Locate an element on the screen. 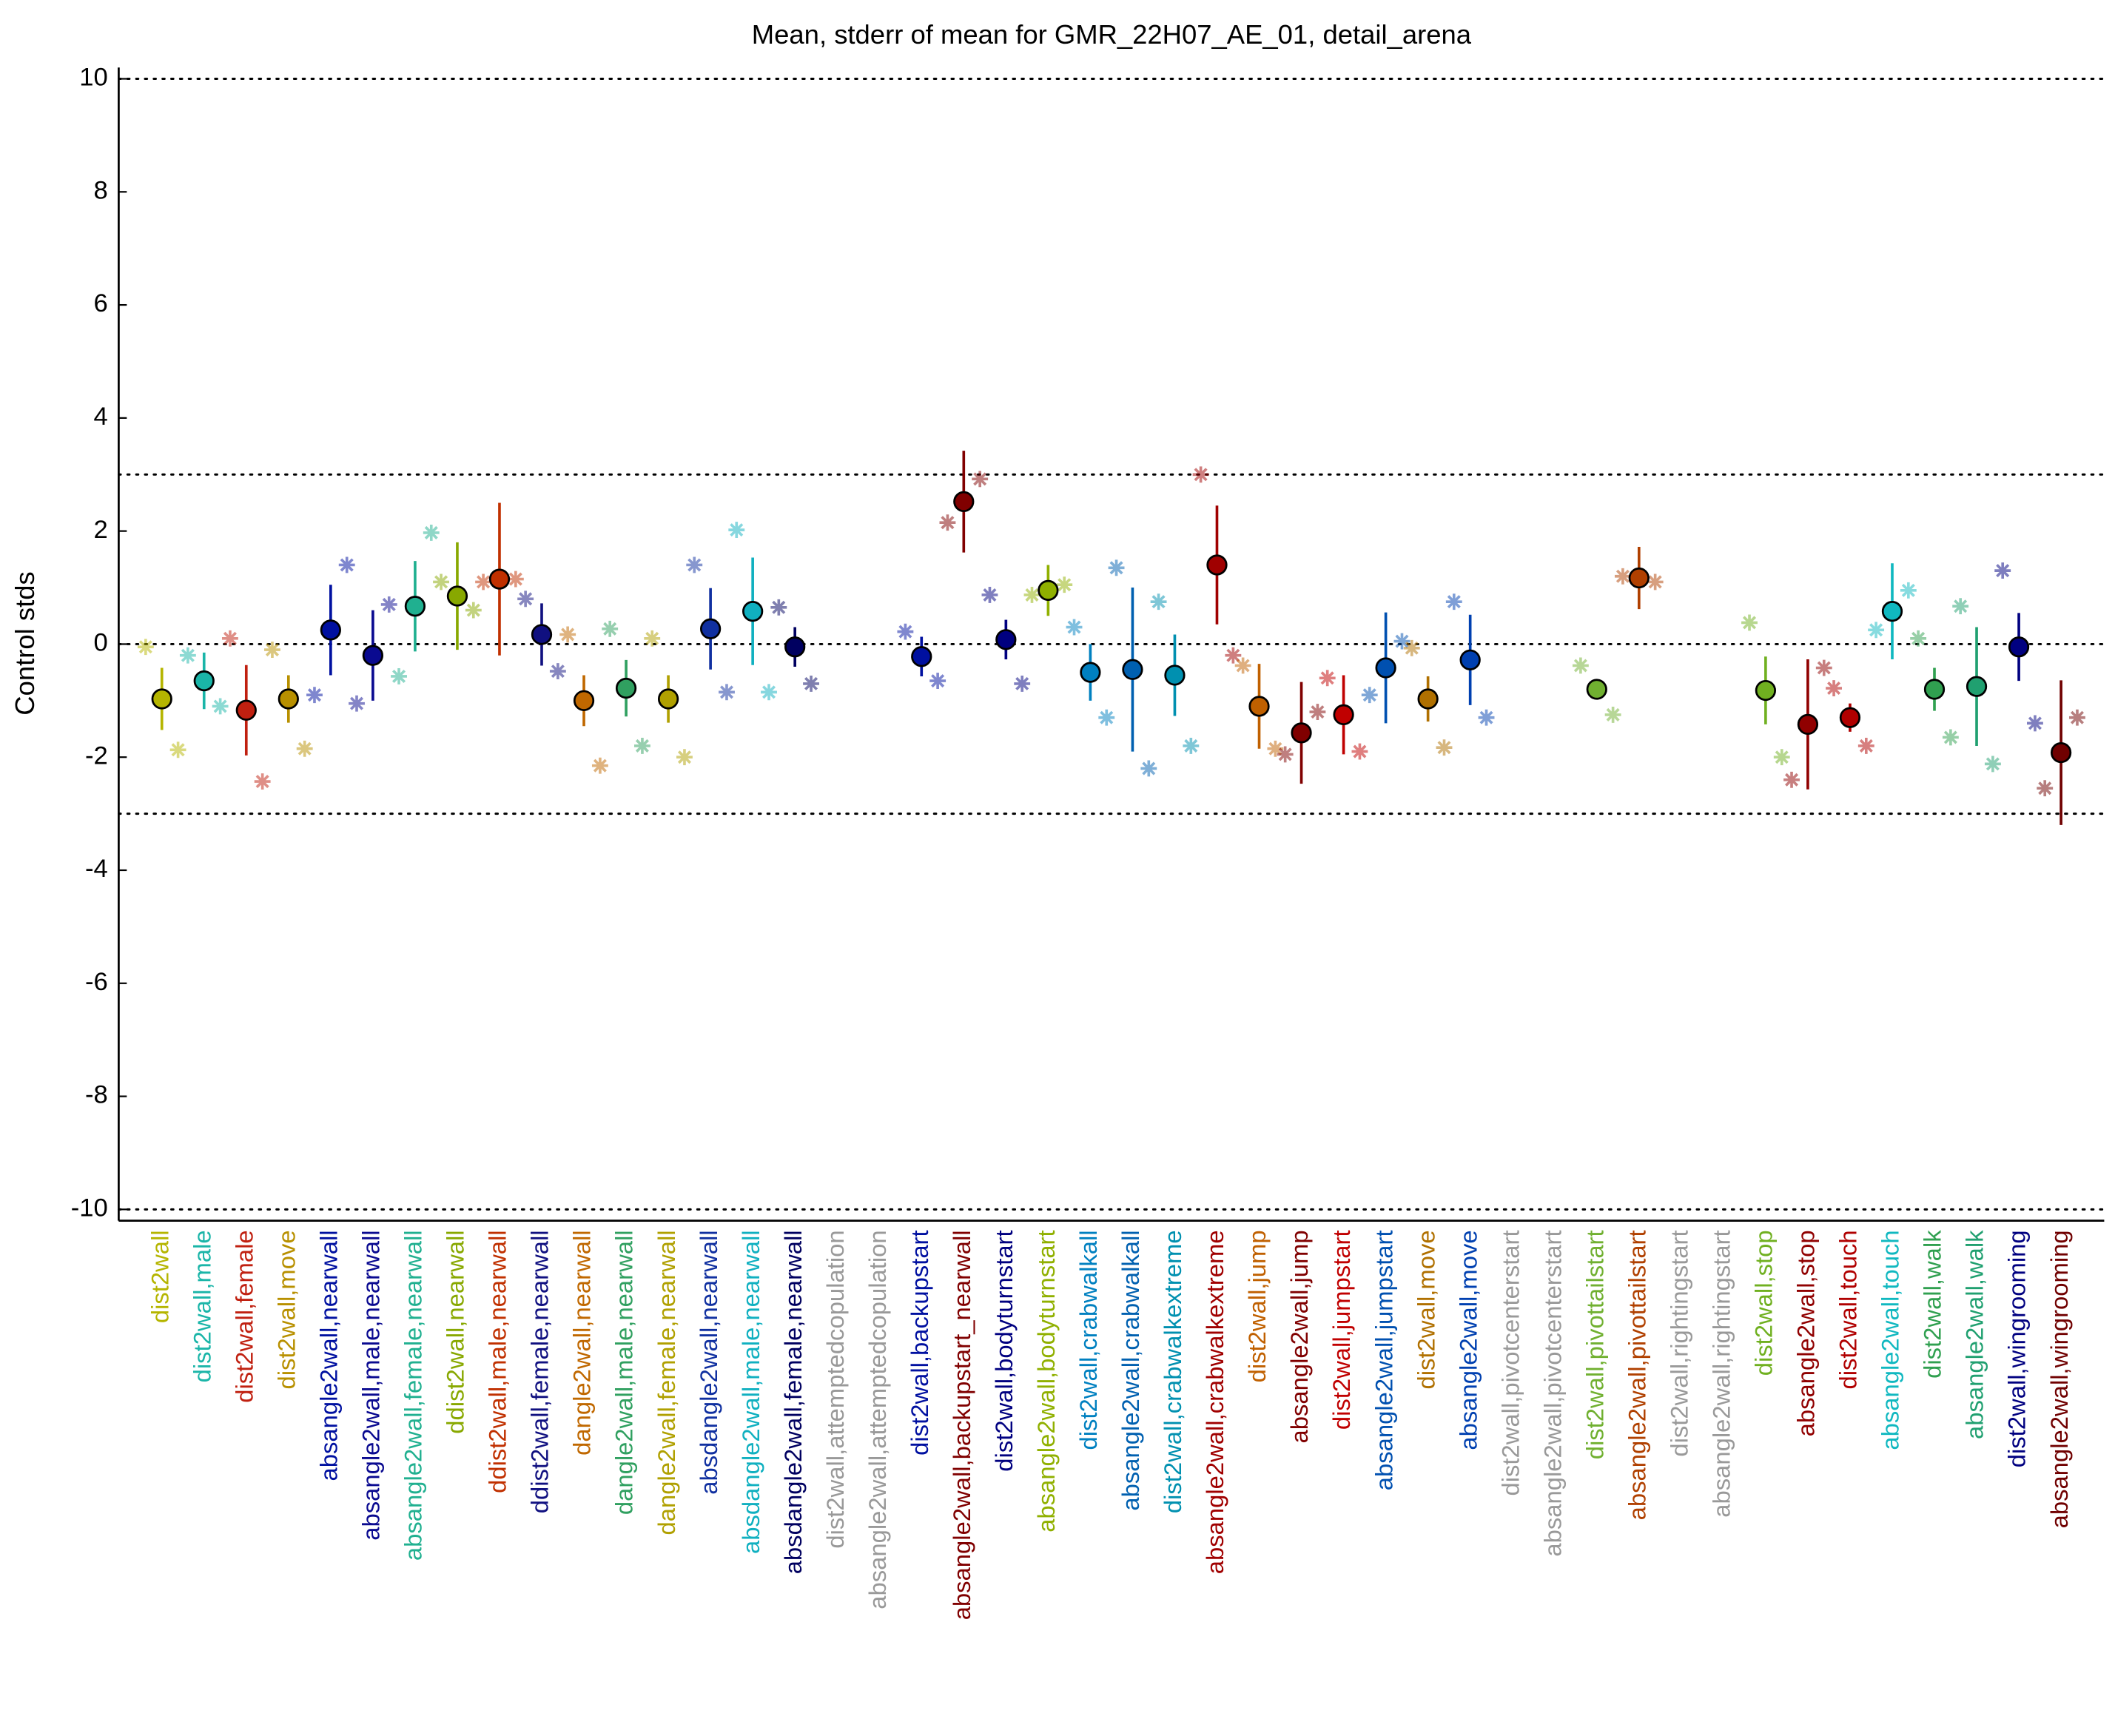 The height and width of the screenshot is (1736, 2115). x-tick-label: dist2wall,touch is located at coordinates (1848, 1309).